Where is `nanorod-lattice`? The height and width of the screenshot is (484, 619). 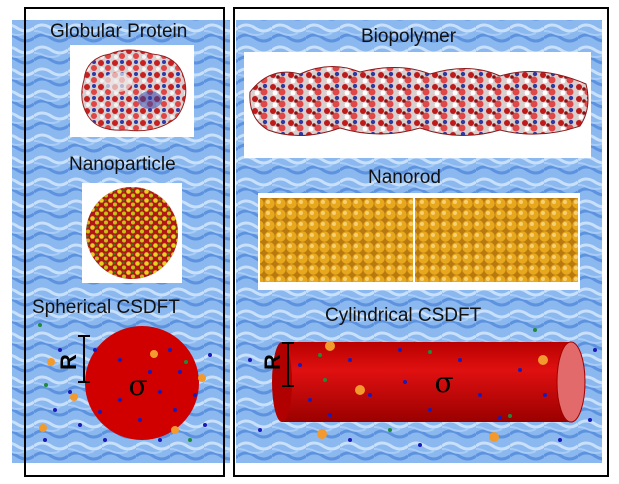 nanorod-lattice is located at coordinates (419, 240).